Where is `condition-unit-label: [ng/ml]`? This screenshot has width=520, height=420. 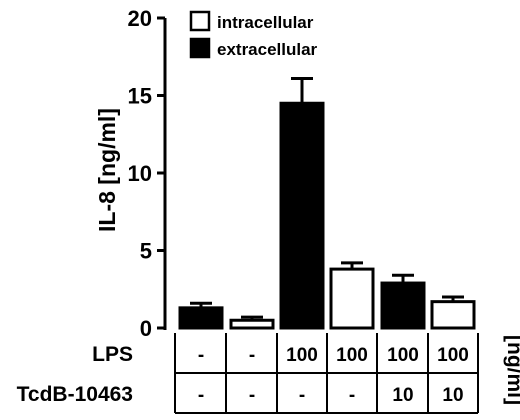
condition-unit-label: [ng/ml] is located at coordinates (511, 370).